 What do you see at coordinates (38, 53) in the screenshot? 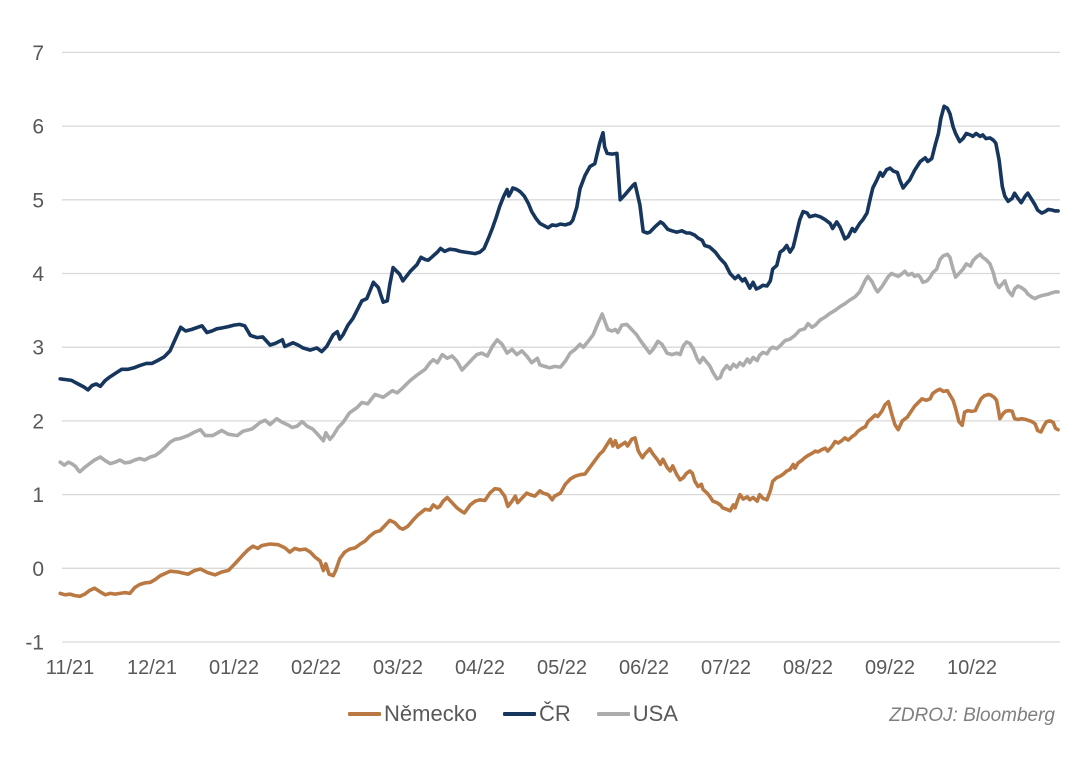
I see `y-axis-tick-label: 7` at bounding box center [38, 53].